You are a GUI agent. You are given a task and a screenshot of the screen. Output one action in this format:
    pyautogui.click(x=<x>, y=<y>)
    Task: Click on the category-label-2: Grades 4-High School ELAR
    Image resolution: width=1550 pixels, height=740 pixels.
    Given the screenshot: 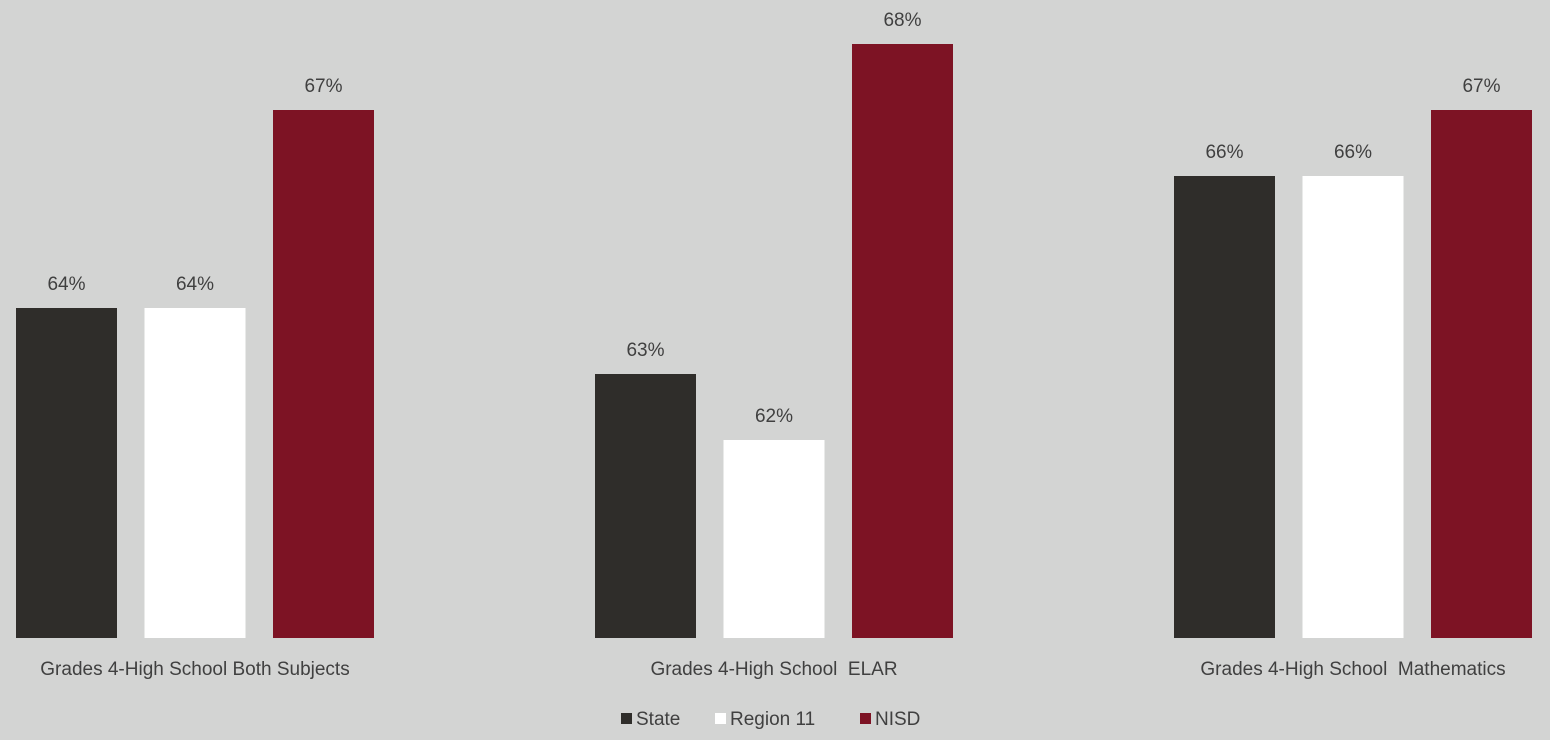 What is the action you would take?
    pyautogui.click(x=773, y=669)
    